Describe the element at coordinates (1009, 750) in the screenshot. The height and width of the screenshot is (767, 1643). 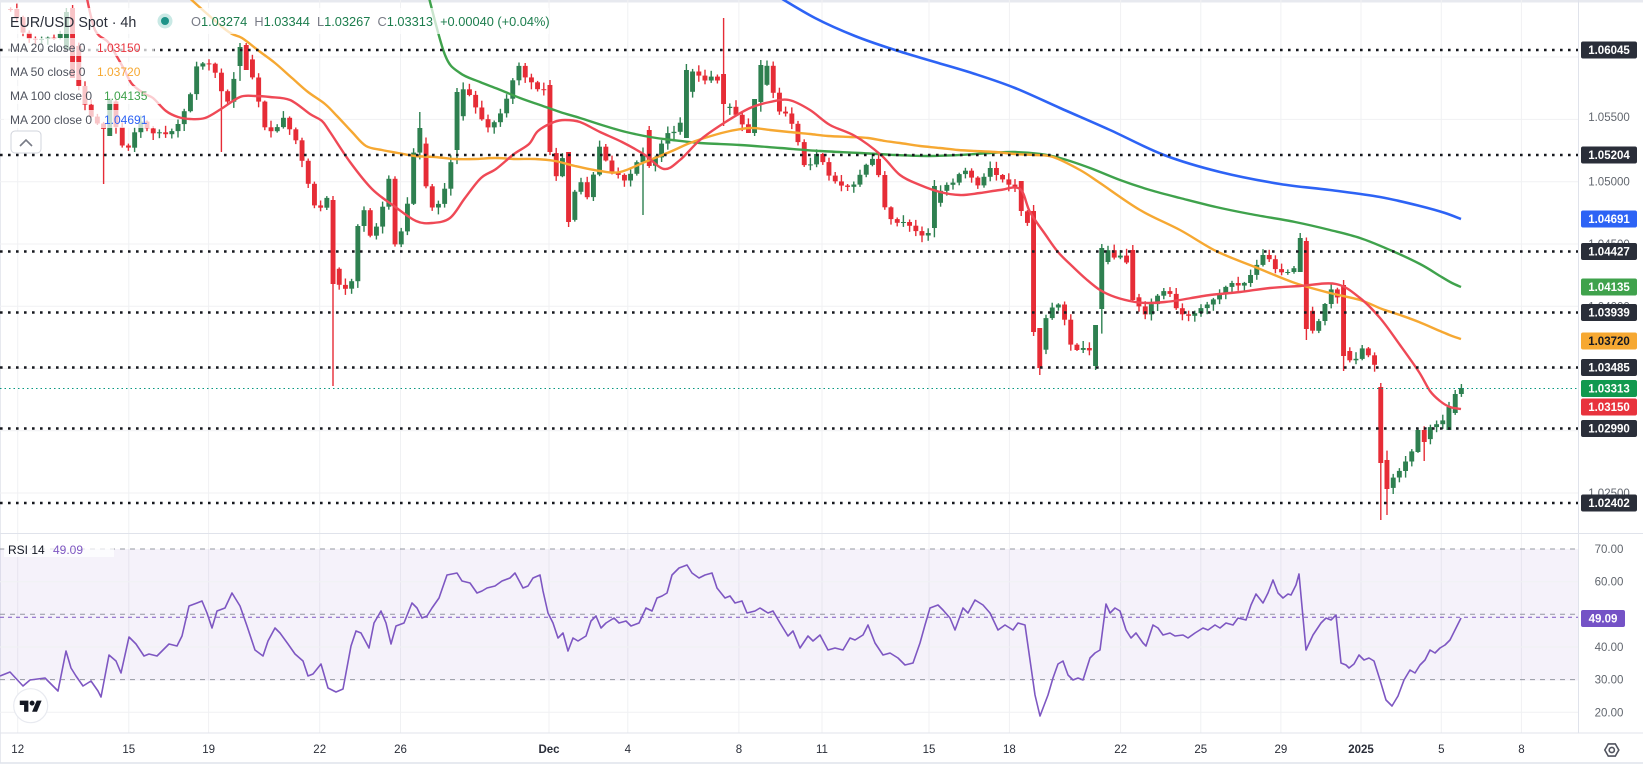
I see `svg-text: 18` at that location.